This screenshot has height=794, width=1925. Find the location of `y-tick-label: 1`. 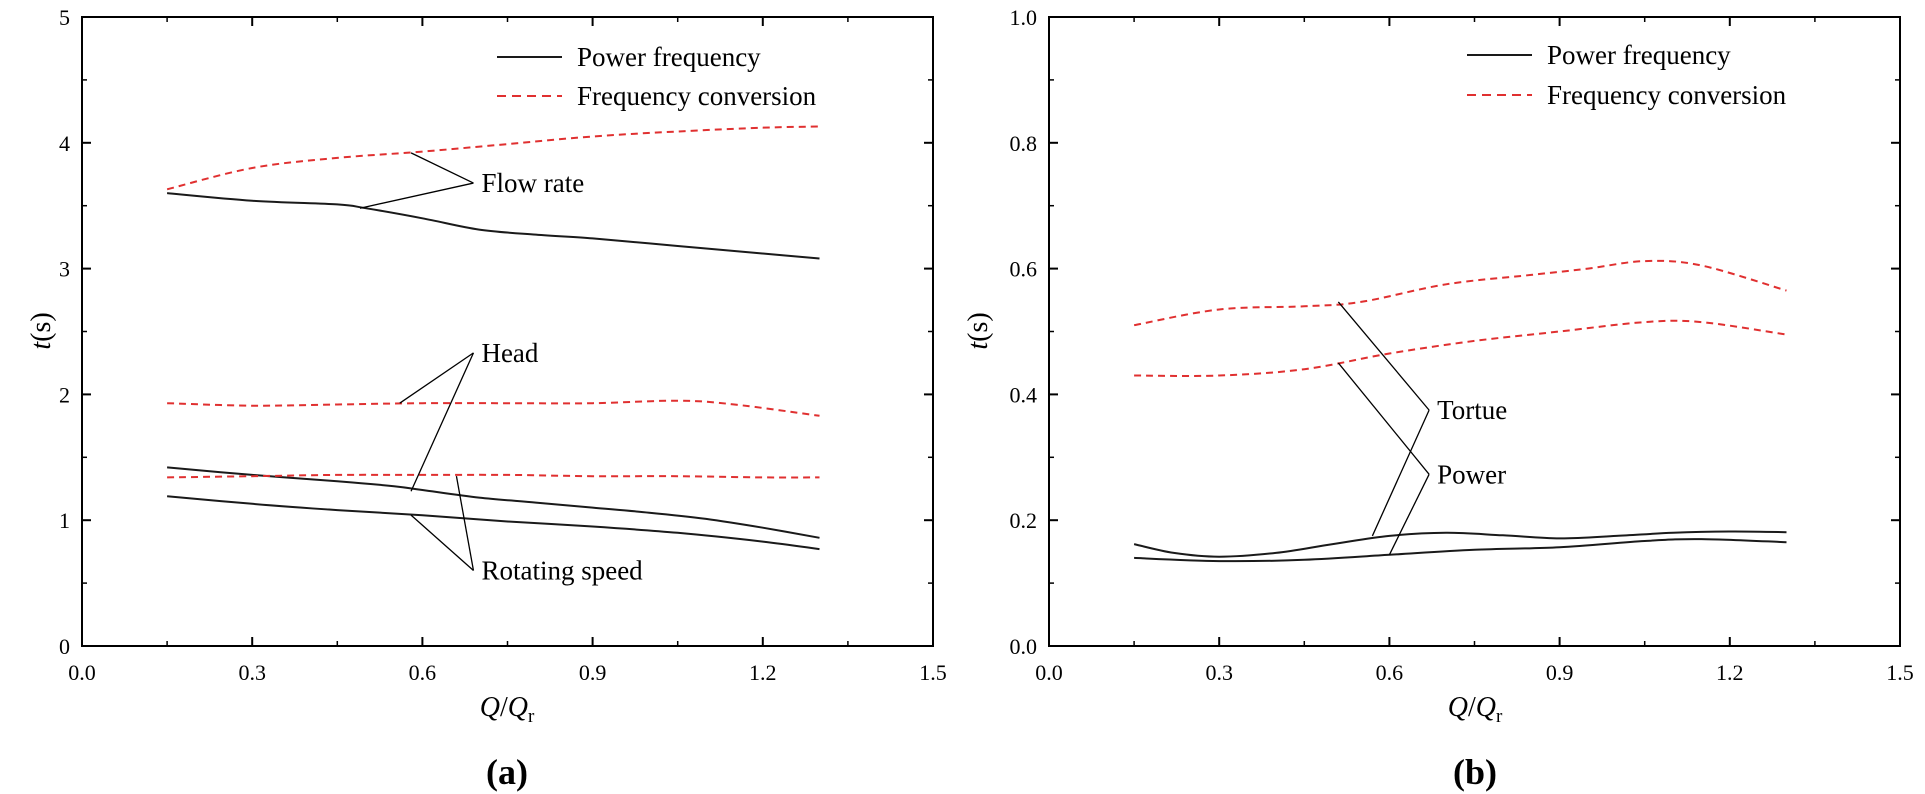

y-tick-label: 1 is located at coordinates (64, 520).